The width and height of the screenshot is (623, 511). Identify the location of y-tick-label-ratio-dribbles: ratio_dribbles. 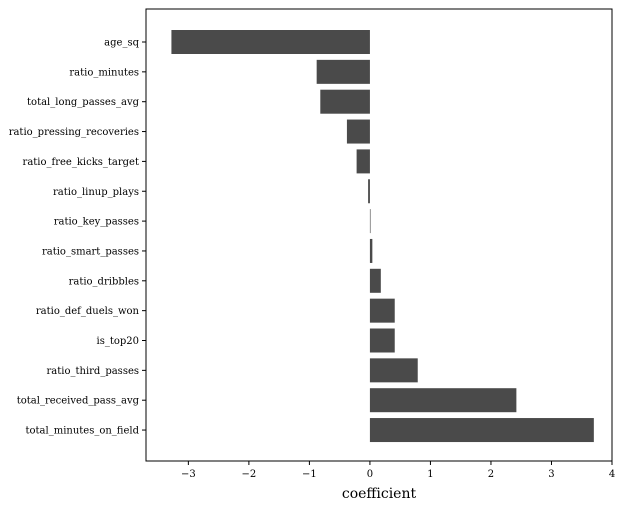
(104, 281).